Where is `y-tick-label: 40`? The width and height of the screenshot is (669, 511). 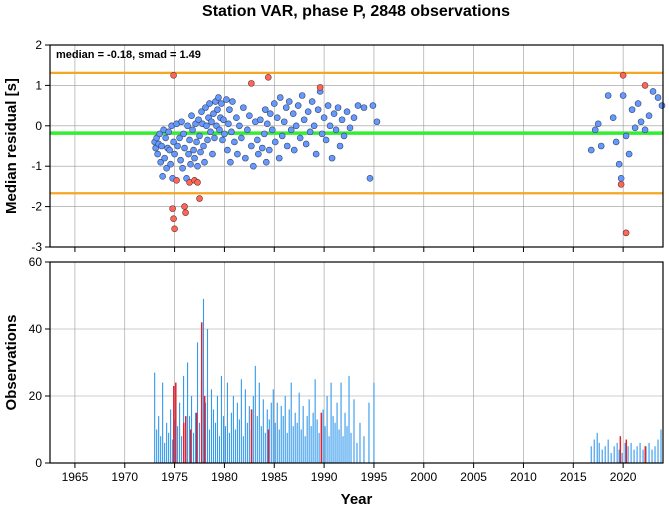
y-tick-label: 40 is located at coordinates (36, 329).